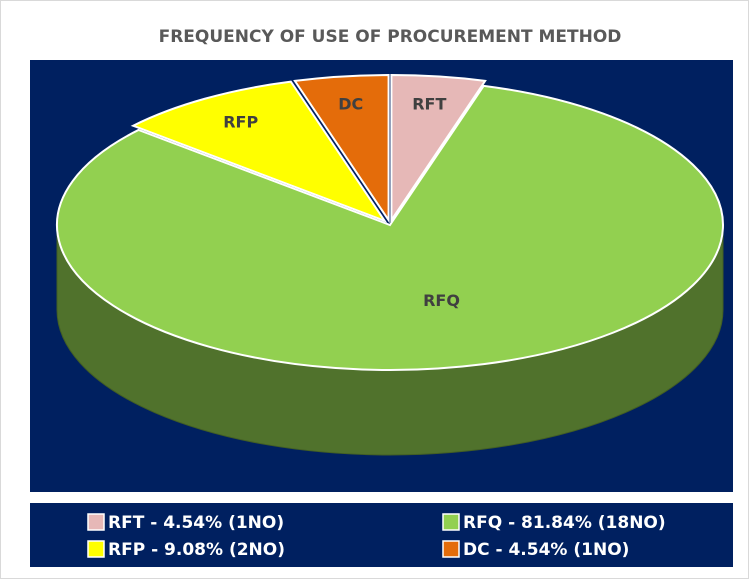 This screenshot has height=579, width=749. I want to click on legend-label: RFQ - 81.84% (18NO), so click(564, 523).